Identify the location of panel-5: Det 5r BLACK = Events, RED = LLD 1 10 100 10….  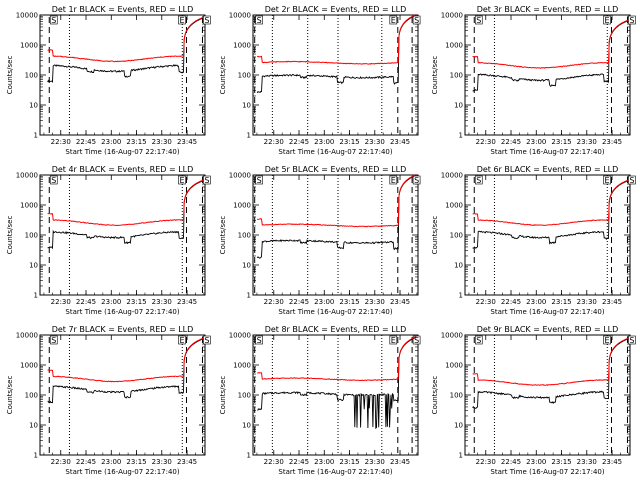
(320, 240).